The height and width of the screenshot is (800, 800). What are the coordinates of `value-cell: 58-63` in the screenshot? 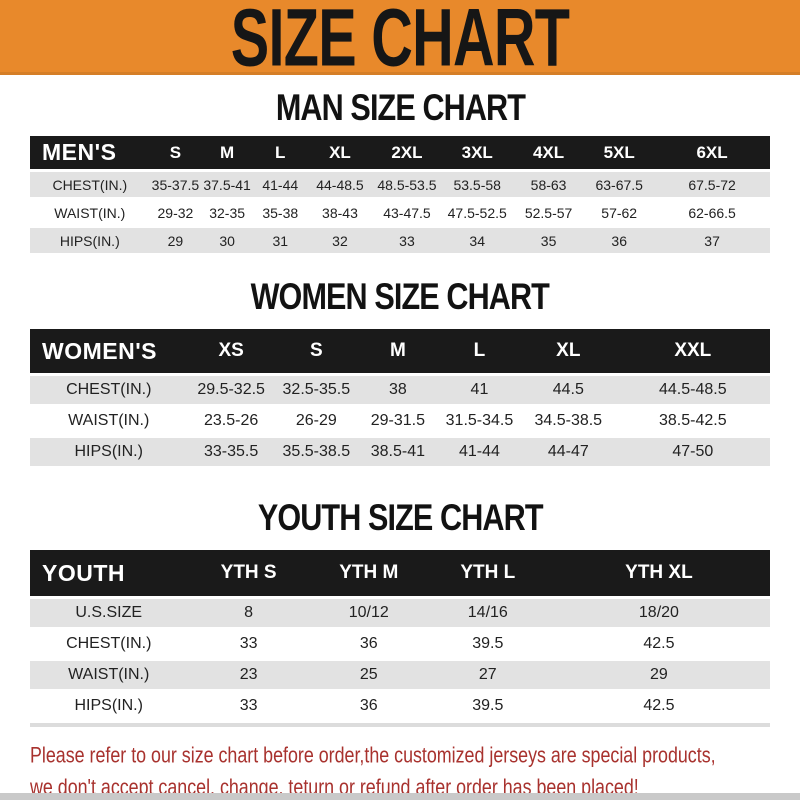 It's located at (548, 184).